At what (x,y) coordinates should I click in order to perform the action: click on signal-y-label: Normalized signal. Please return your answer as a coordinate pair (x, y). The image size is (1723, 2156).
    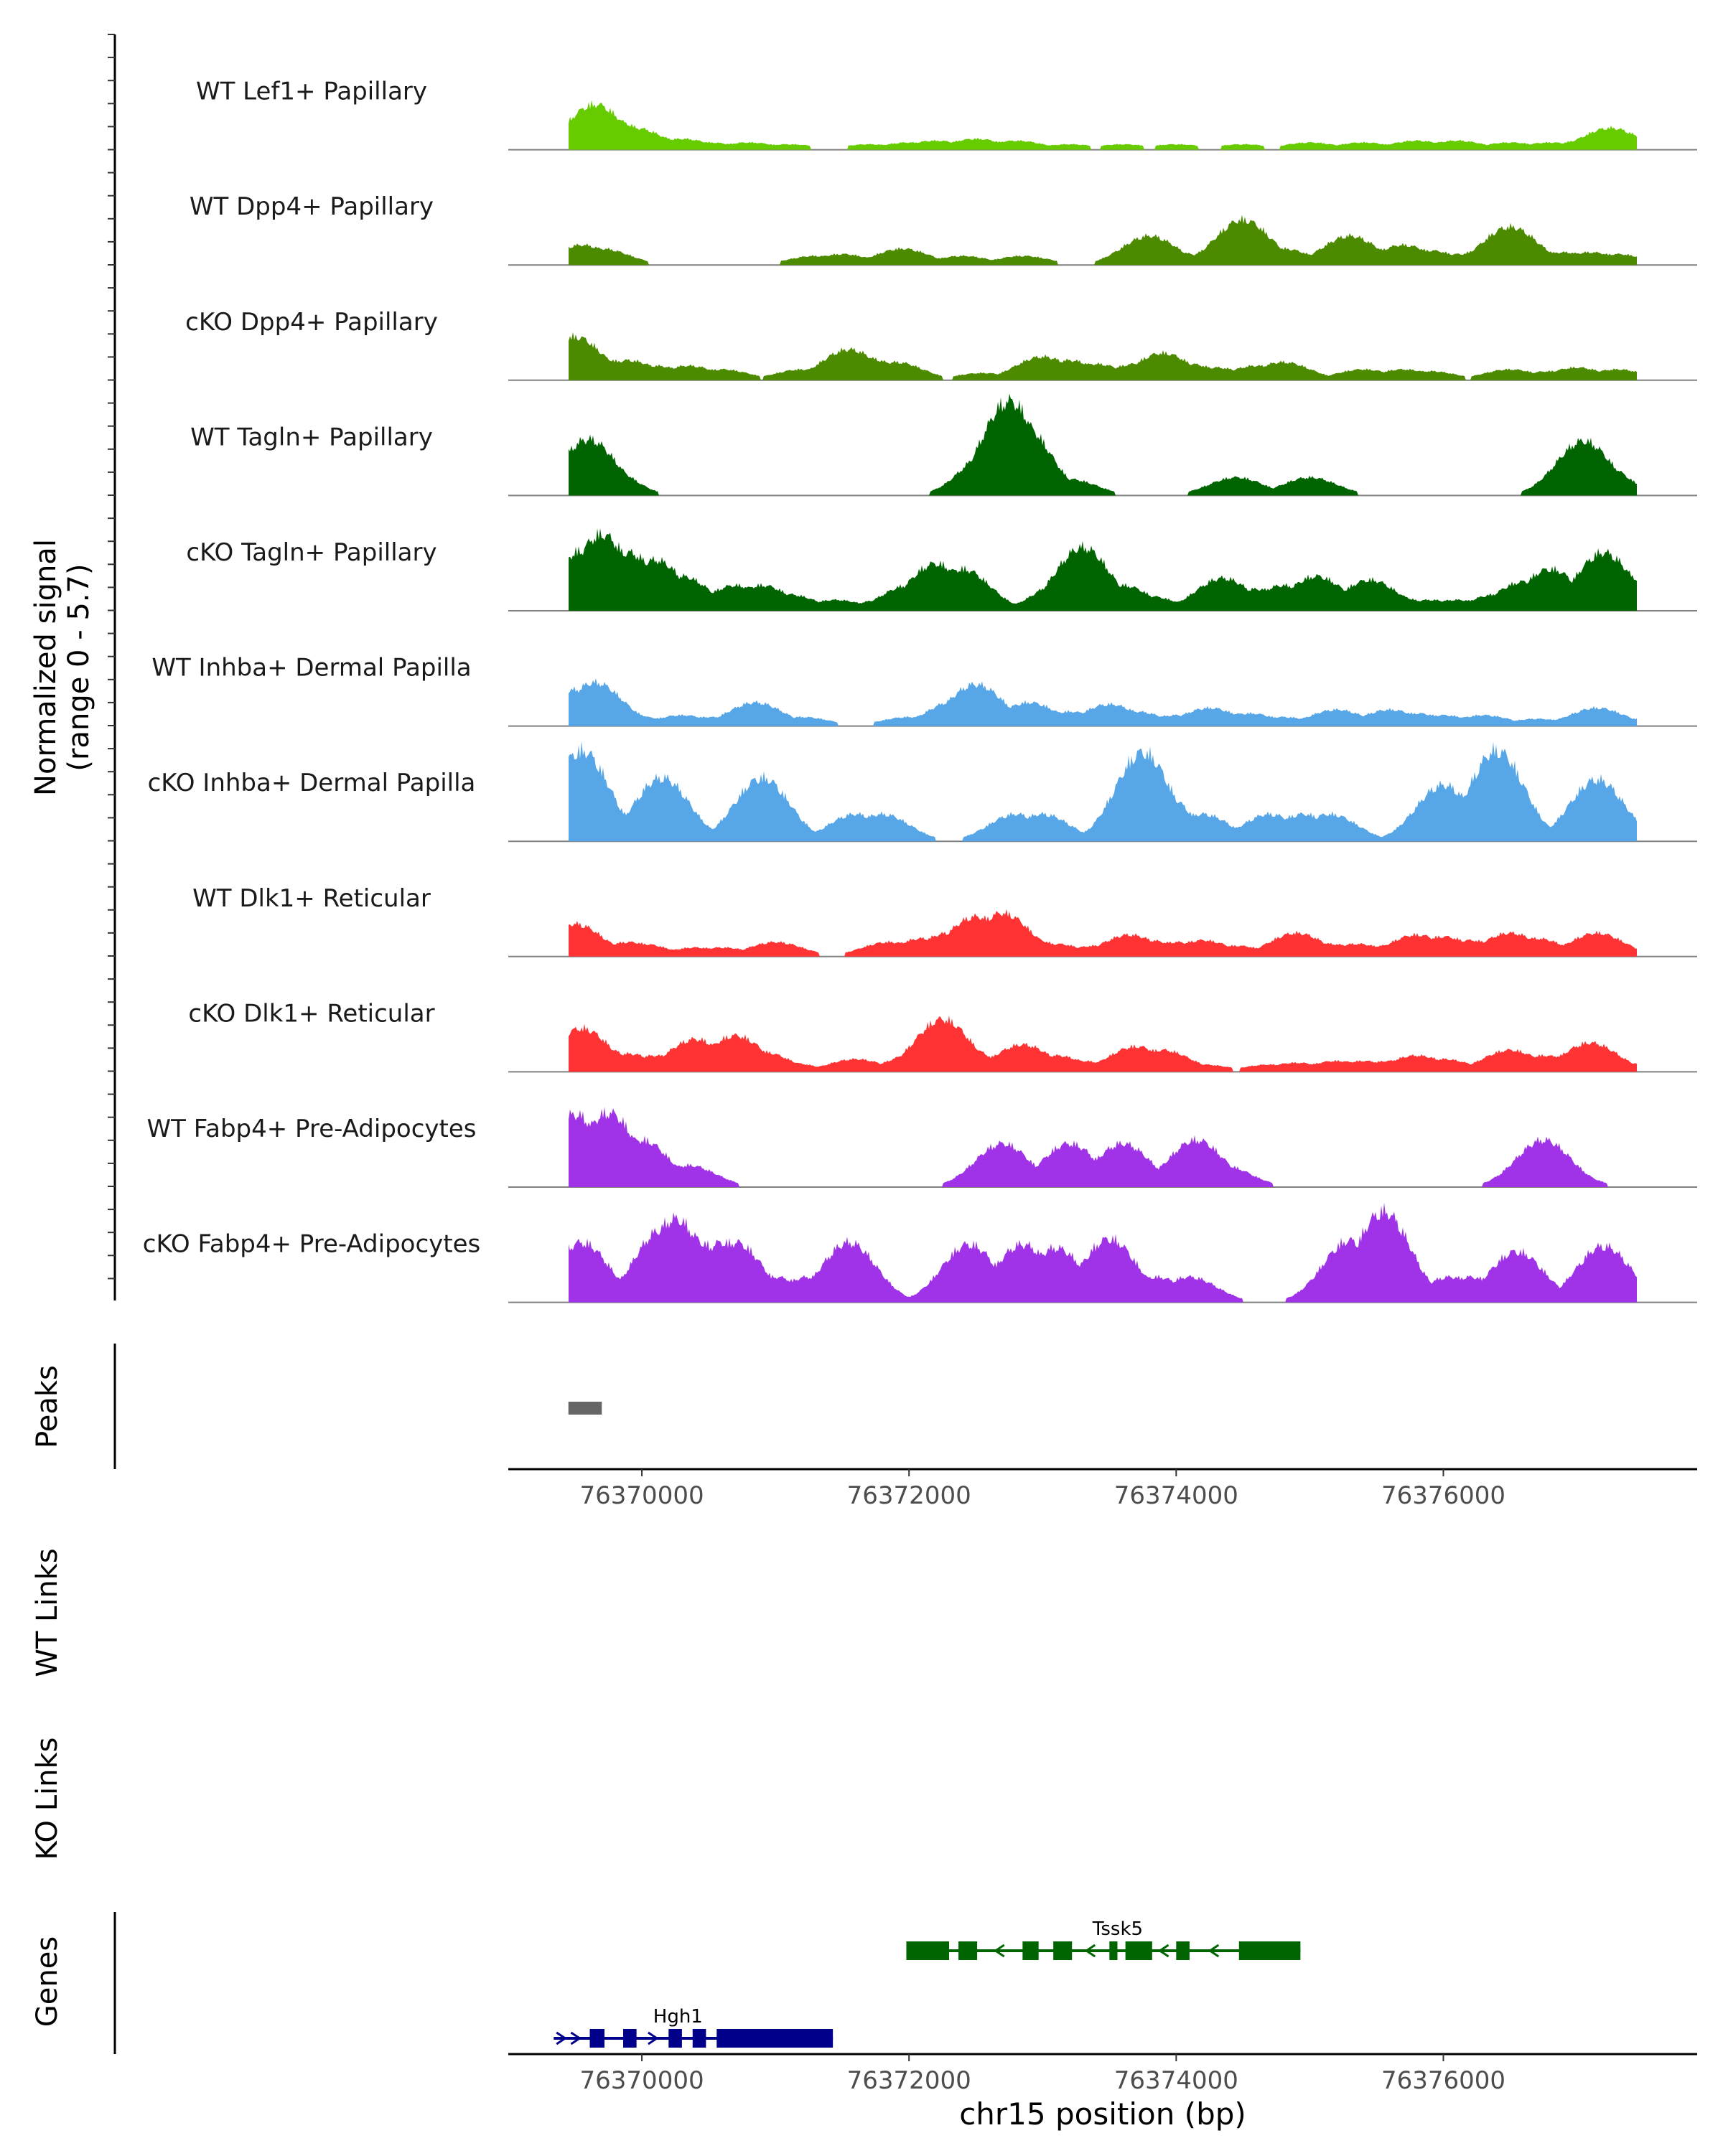
    Looking at the image, I should click on (45, 667).